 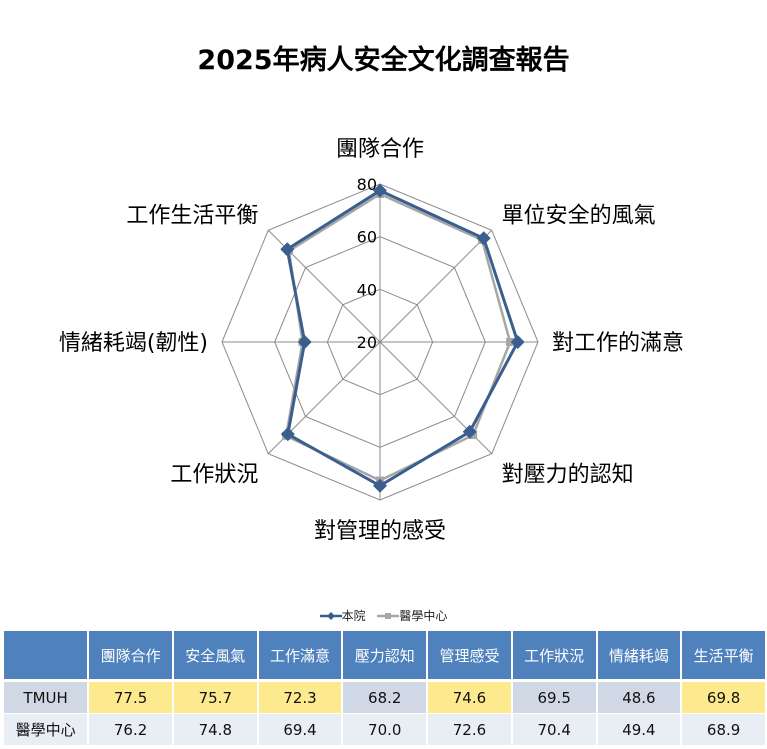 What do you see at coordinates (469, 729) in the screenshot?
I see `table-cell: 72.6` at bounding box center [469, 729].